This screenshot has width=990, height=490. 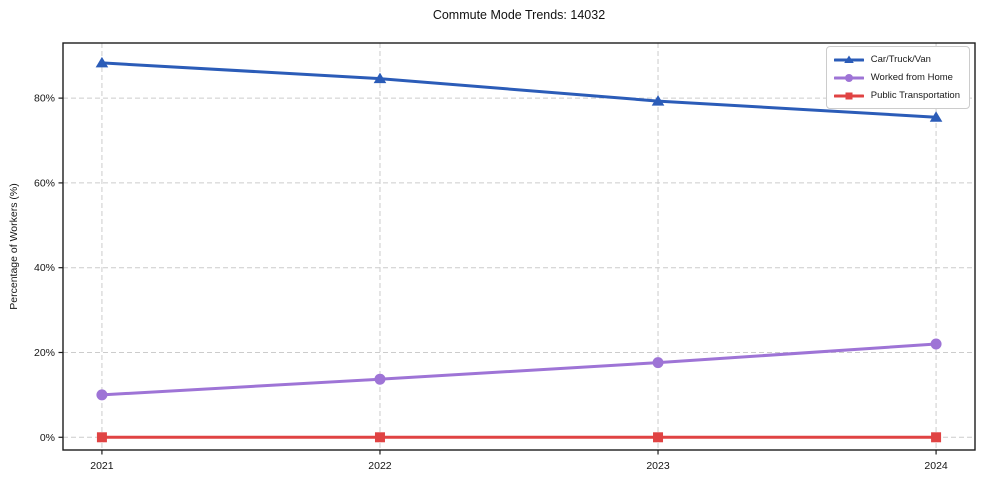 I want to click on legend-label: Car/Truck/Van, so click(x=900, y=59).